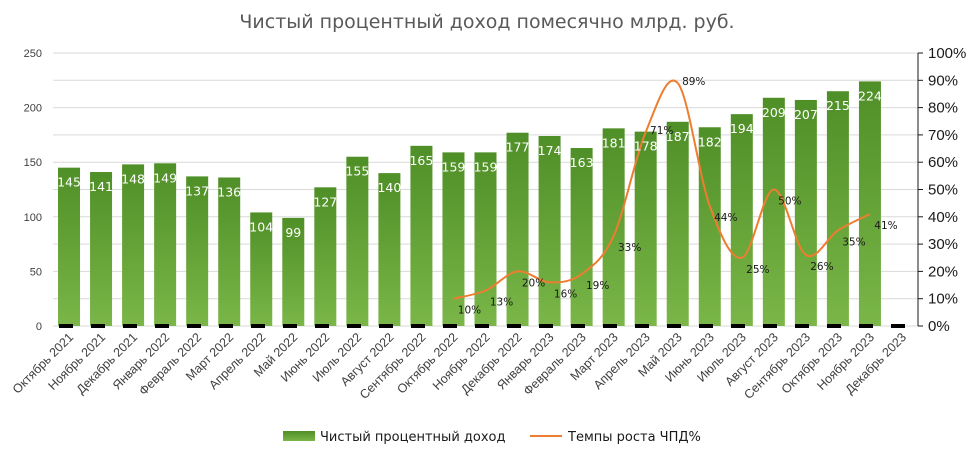 Image resolution: width=975 pixels, height=455 pixels. Describe the element at coordinates (261, 226) in the screenshot. I see `bar-value-label: 104` at that location.